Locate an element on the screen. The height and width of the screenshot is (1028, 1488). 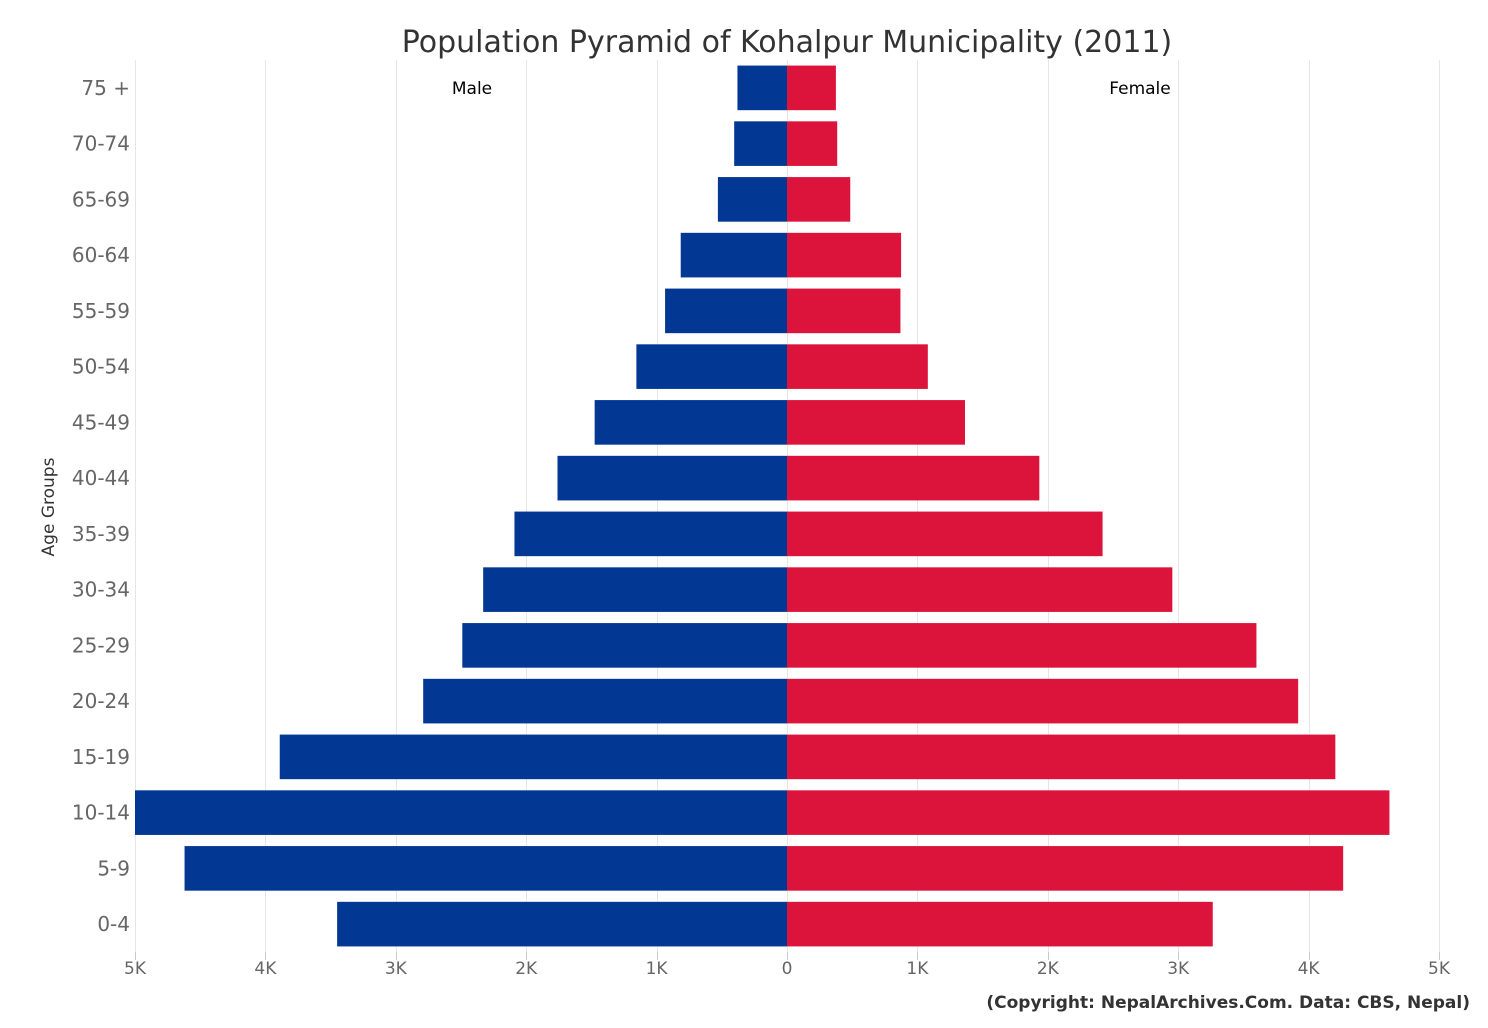
x-tick-labels: 5K 4K 3K 2K 1K 0 1K 2K 3K 4K 5K is located at coordinates (787, 969).